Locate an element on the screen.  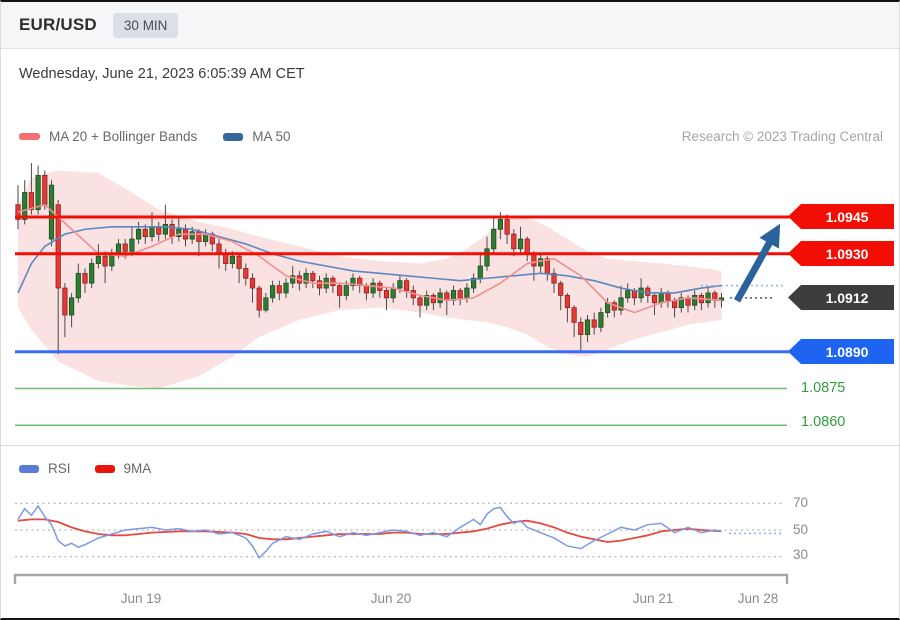
rsi-label: RSI is located at coordinates (59, 468).